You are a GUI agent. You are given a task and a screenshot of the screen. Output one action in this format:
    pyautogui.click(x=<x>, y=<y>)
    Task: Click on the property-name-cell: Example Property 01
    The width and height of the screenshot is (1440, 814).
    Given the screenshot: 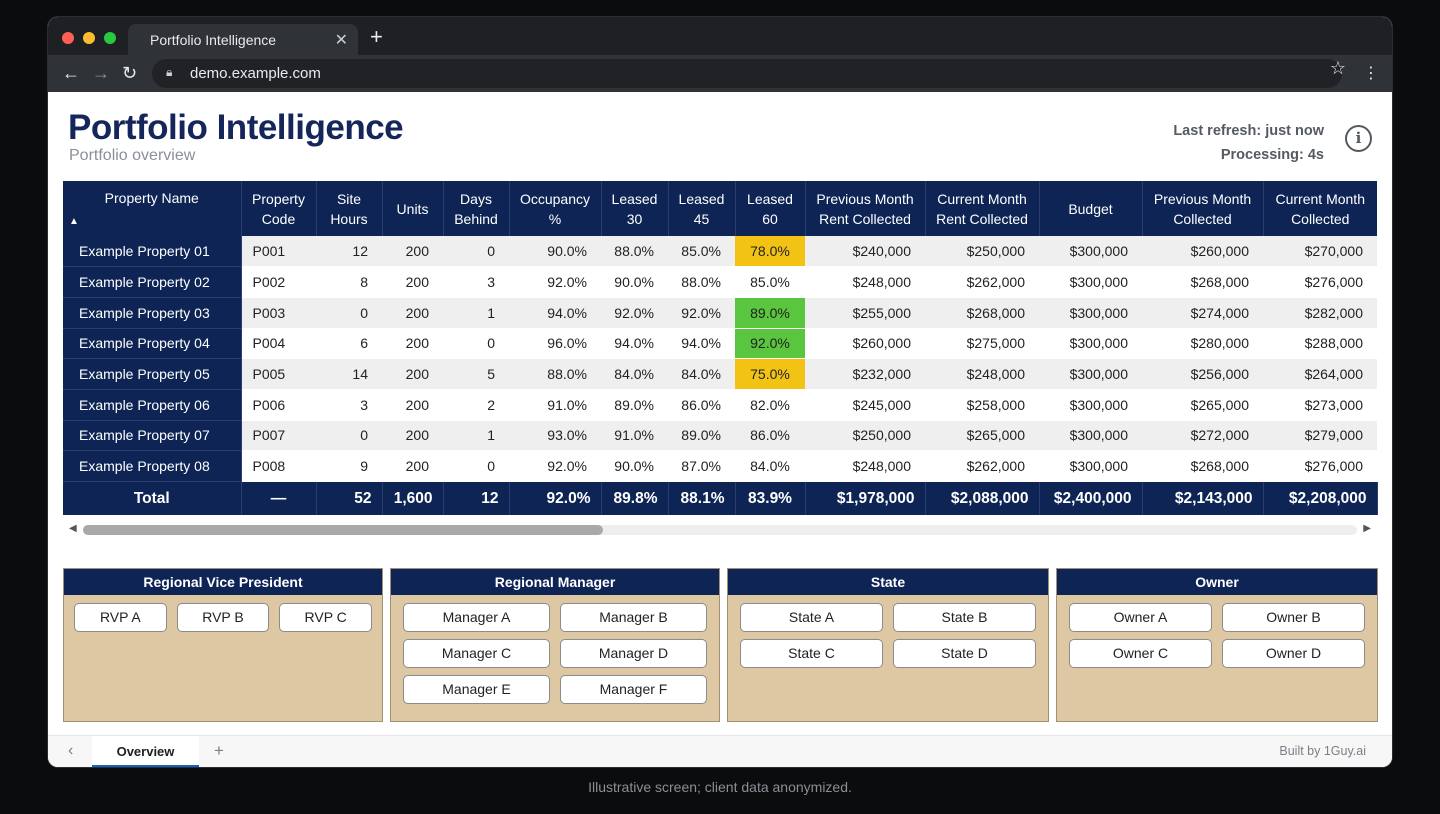 What is the action you would take?
    pyautogui.click(x=152, y=252)
    